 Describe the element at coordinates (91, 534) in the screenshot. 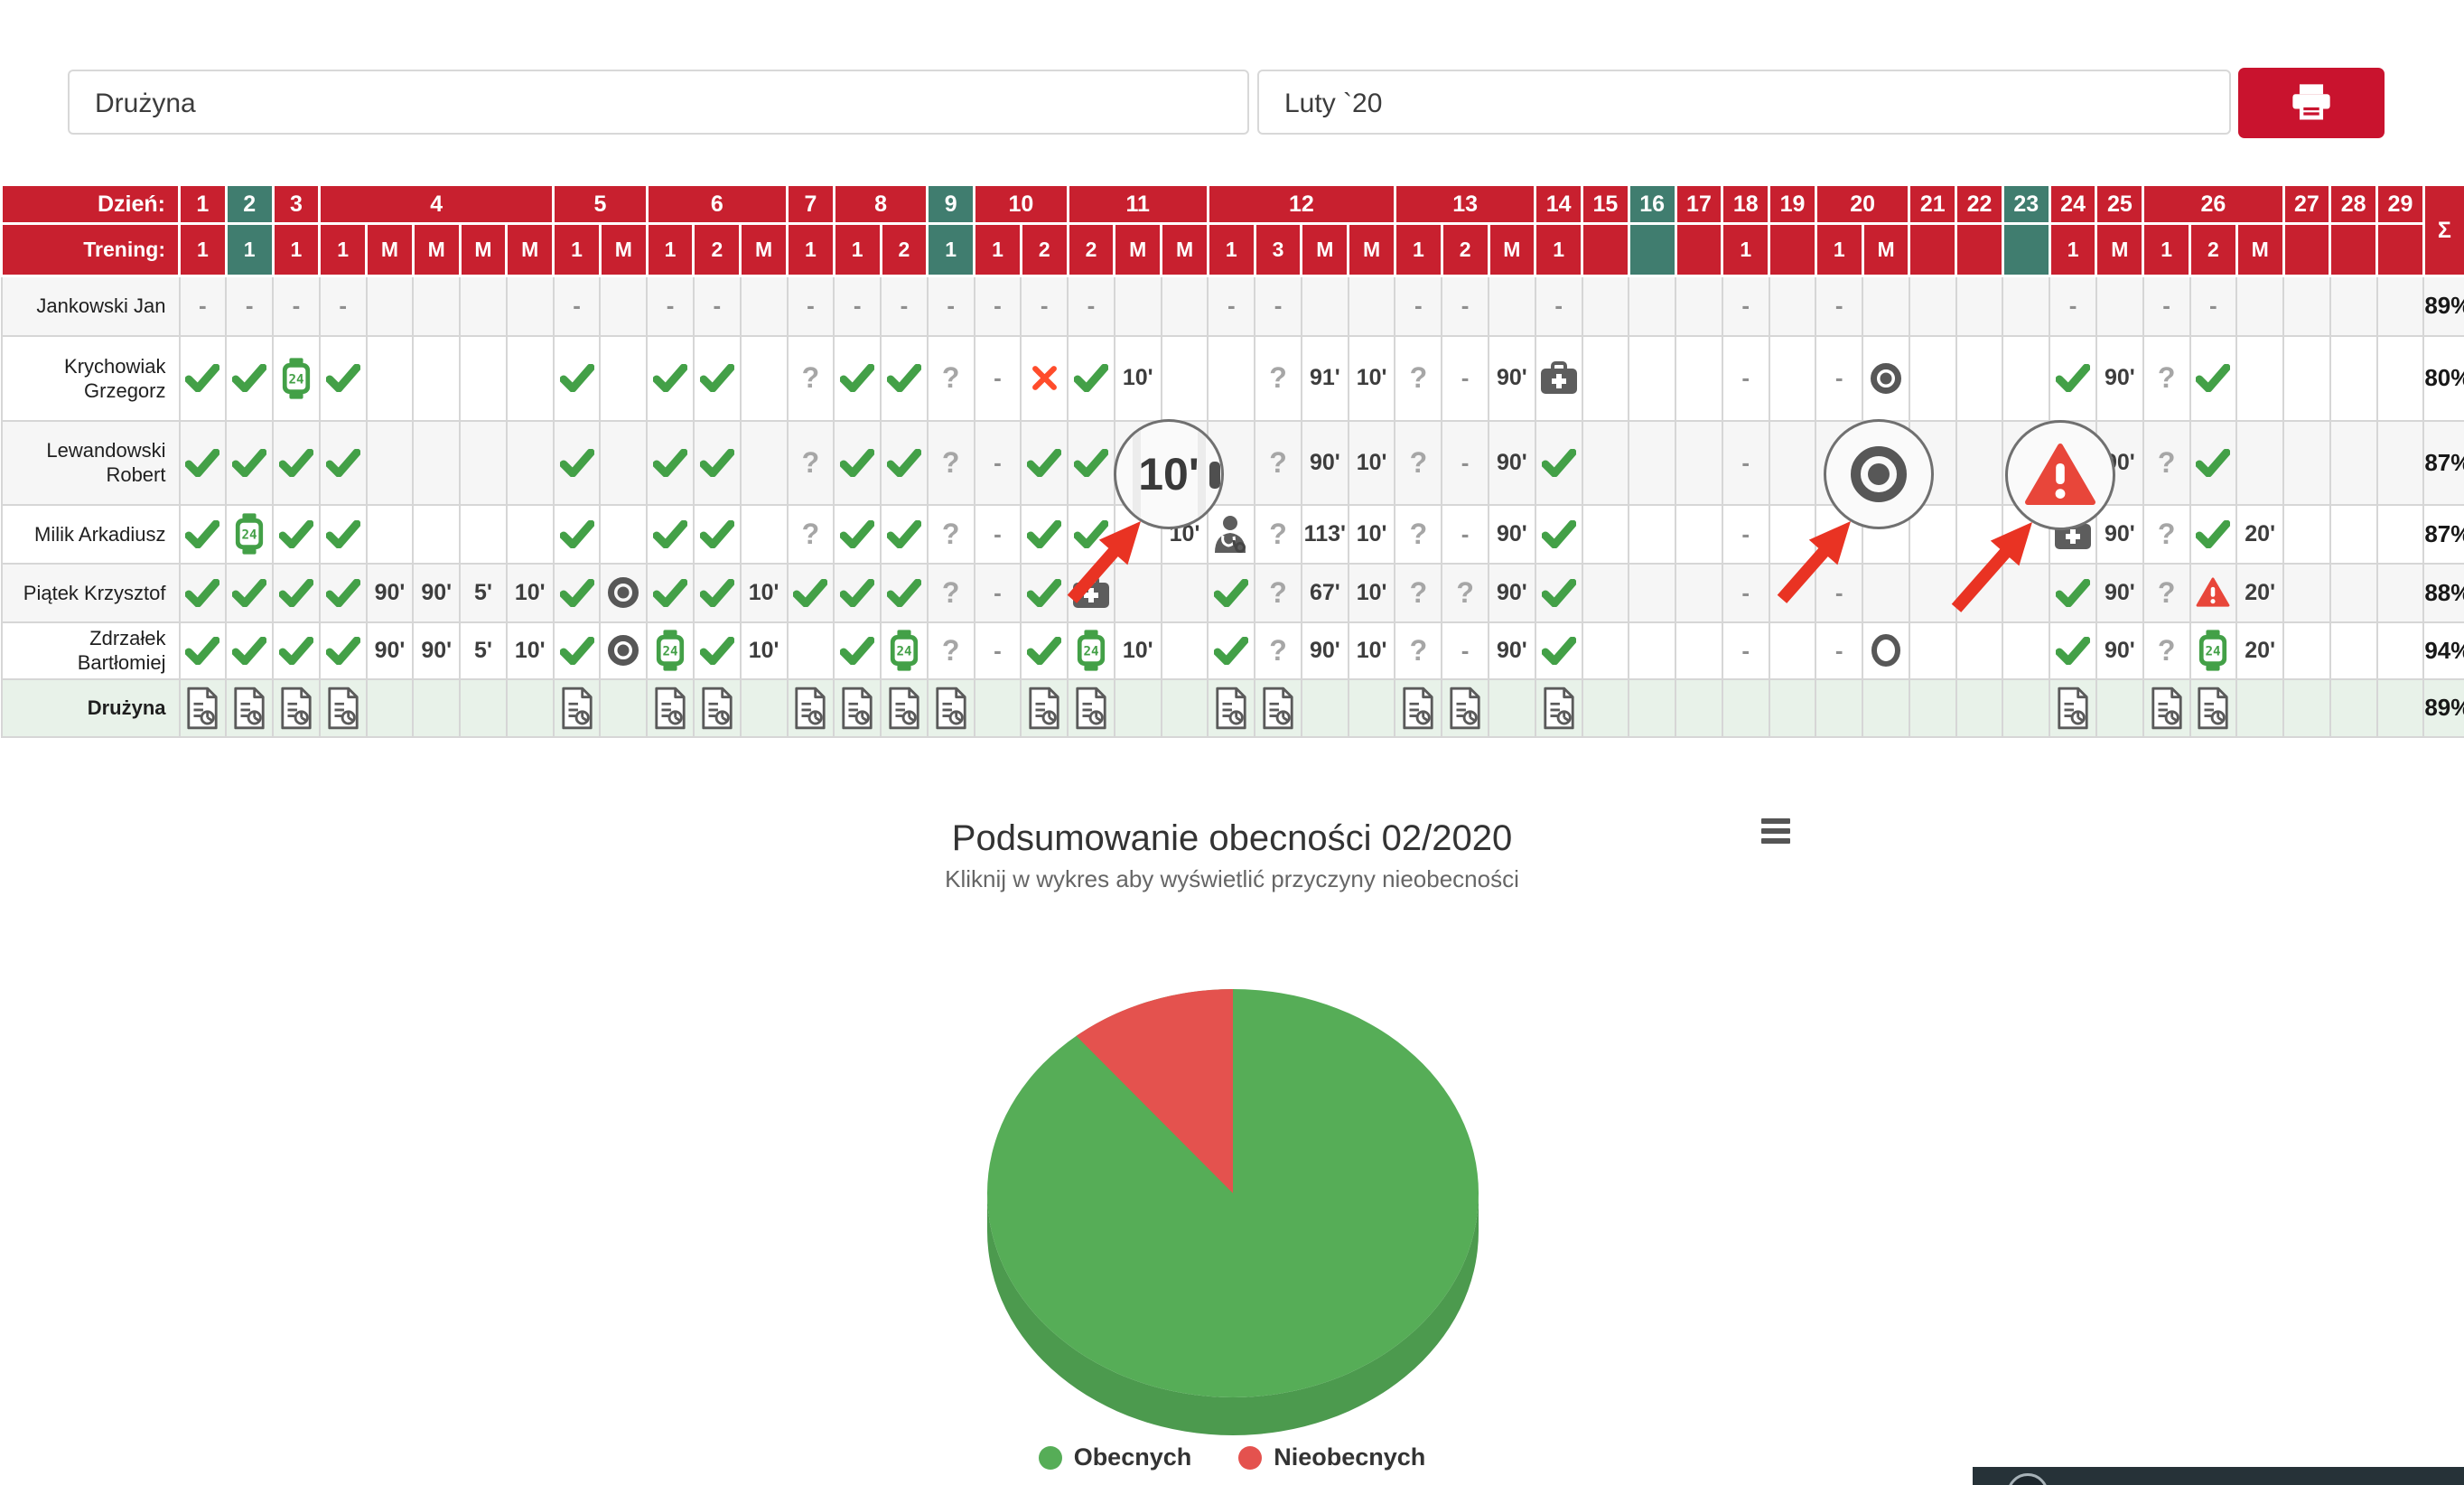

I see `player-name: Milik Arkadiusz` at that location.